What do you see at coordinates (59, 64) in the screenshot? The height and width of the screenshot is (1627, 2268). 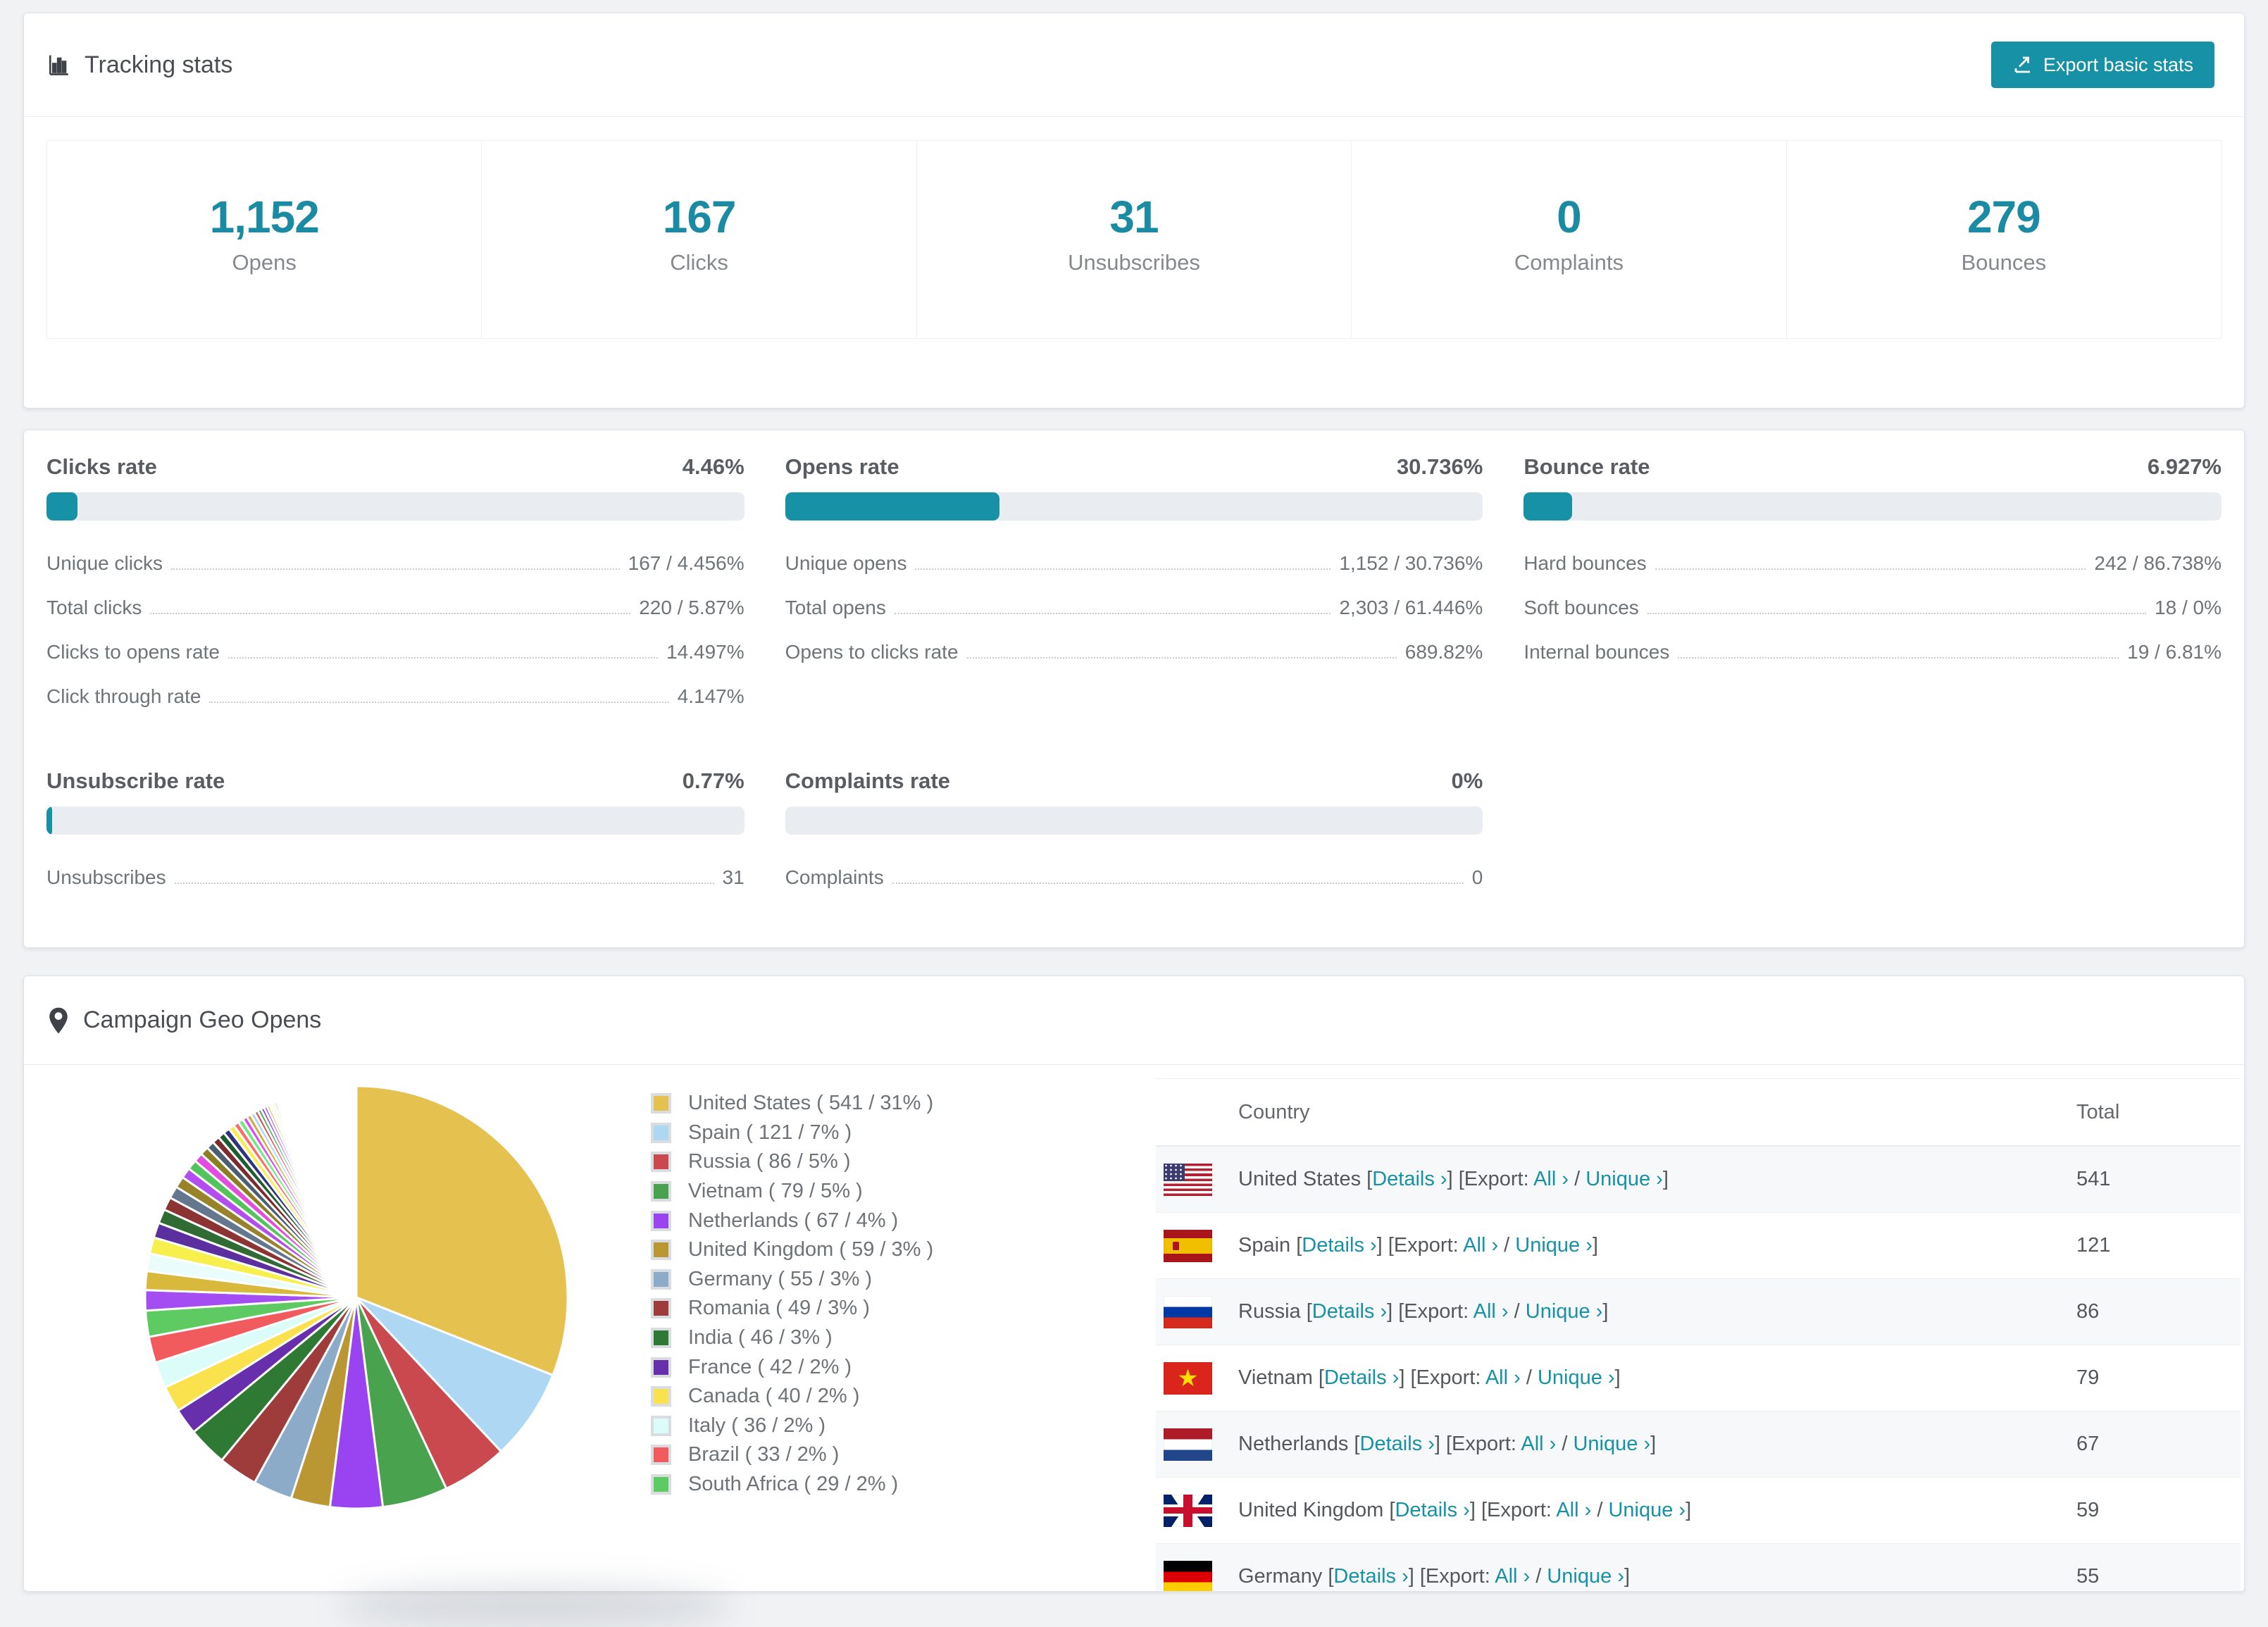 I see `bar-chart-icon` at bounding box center [59, 64].